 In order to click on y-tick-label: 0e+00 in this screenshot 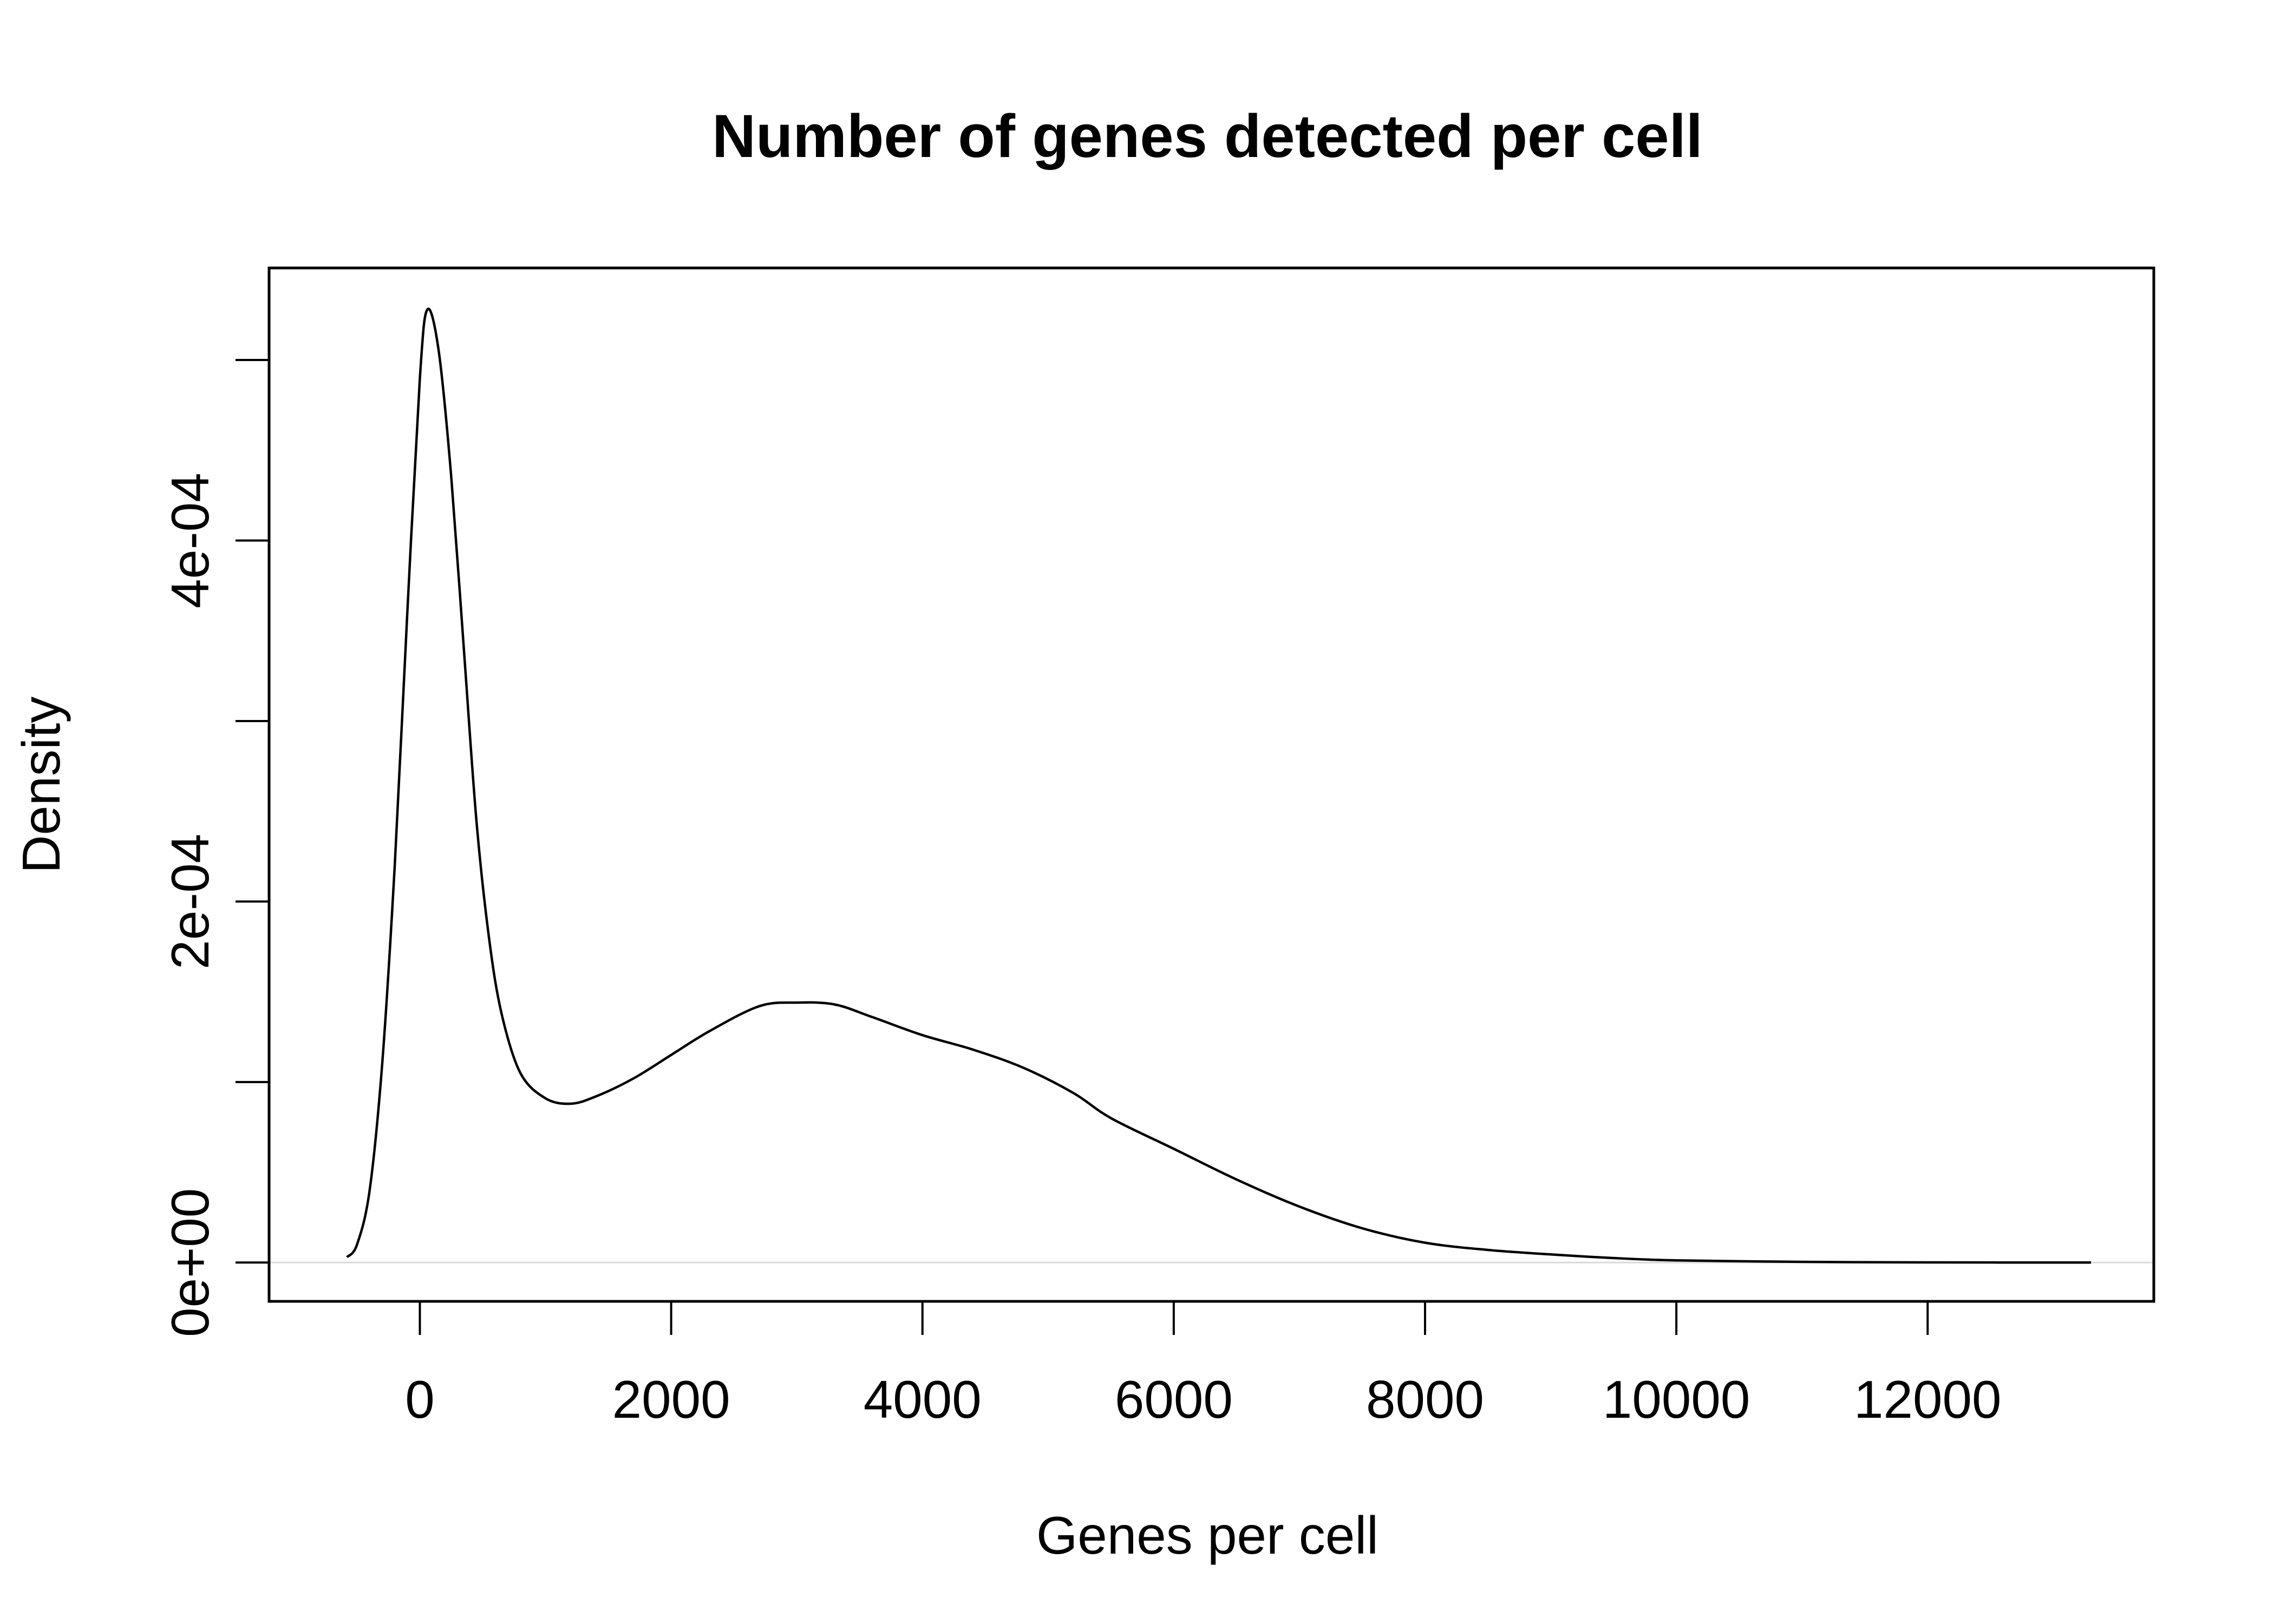, I will do `click(190, 1262)`.